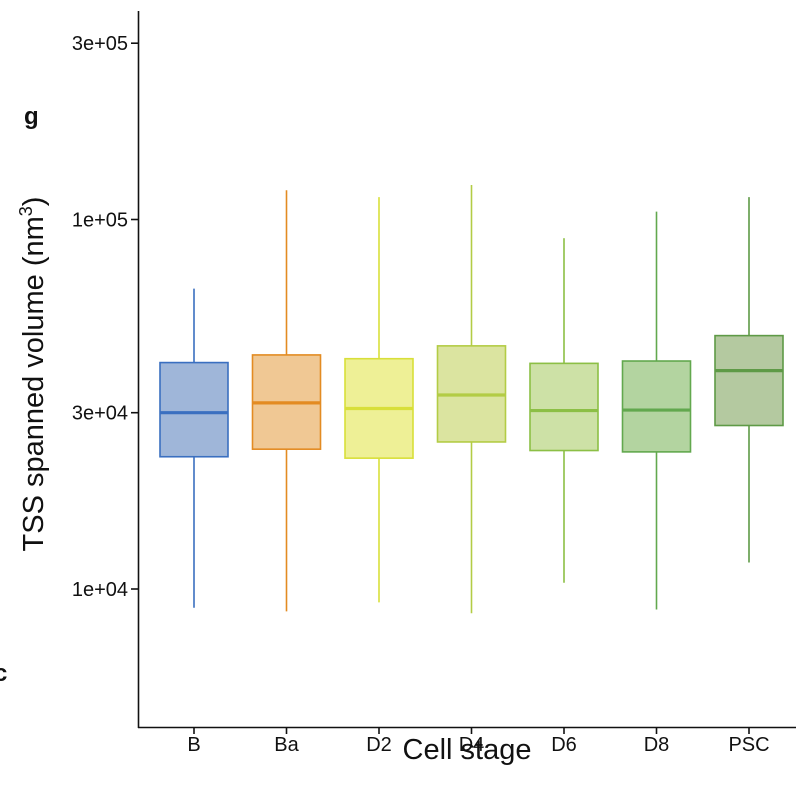 The image size is (799, 801). Describe the element at coordinates (564, 745) in the screenshot. I see `x-tick-label-d6: D6` at that location.